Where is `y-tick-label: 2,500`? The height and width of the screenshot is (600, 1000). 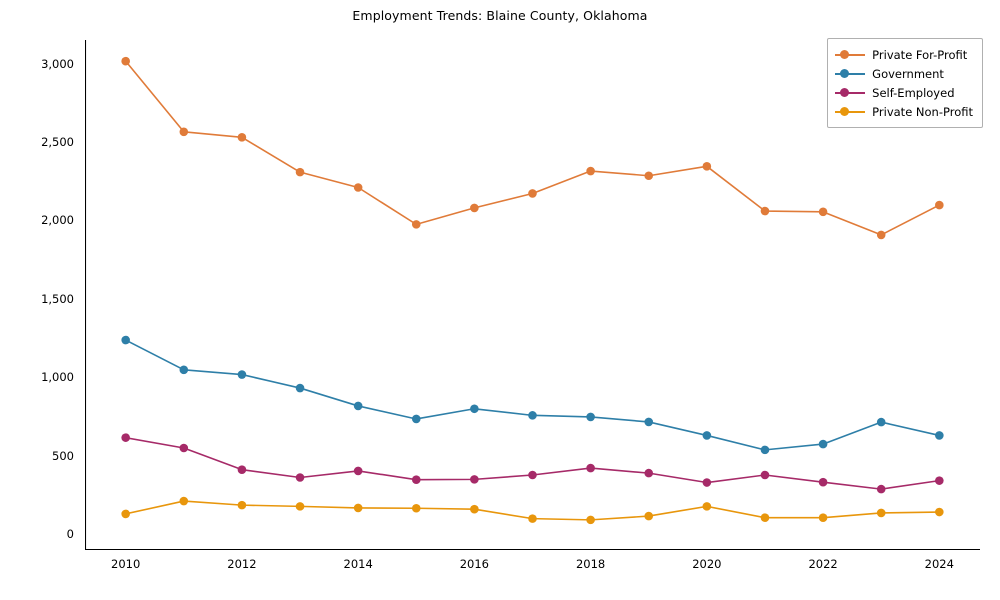 y-tick-label: 2,500 is located at coordinates (57, 142).